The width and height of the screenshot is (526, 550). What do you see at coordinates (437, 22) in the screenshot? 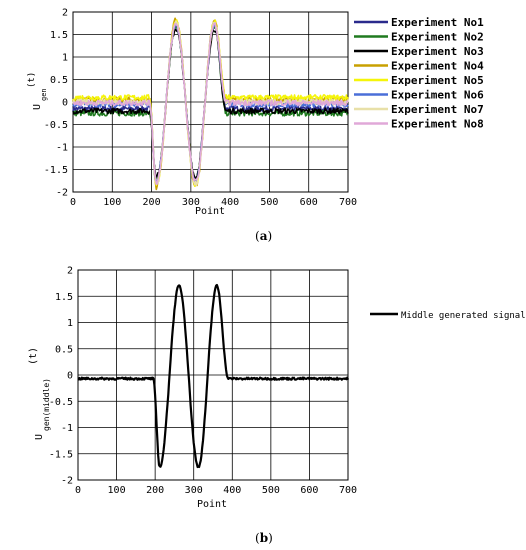
I see `legend-entry: Experiment No1` at bounding box center [437, 22].